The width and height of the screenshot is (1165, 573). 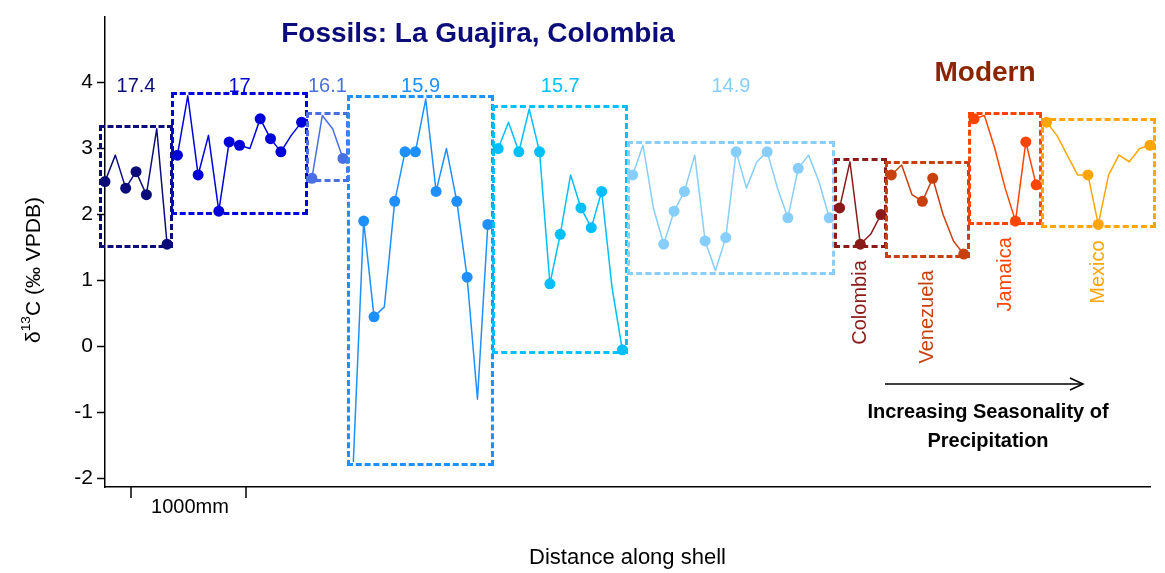 I want to click on y-tick-label: 0, so click(x=87, y=345).